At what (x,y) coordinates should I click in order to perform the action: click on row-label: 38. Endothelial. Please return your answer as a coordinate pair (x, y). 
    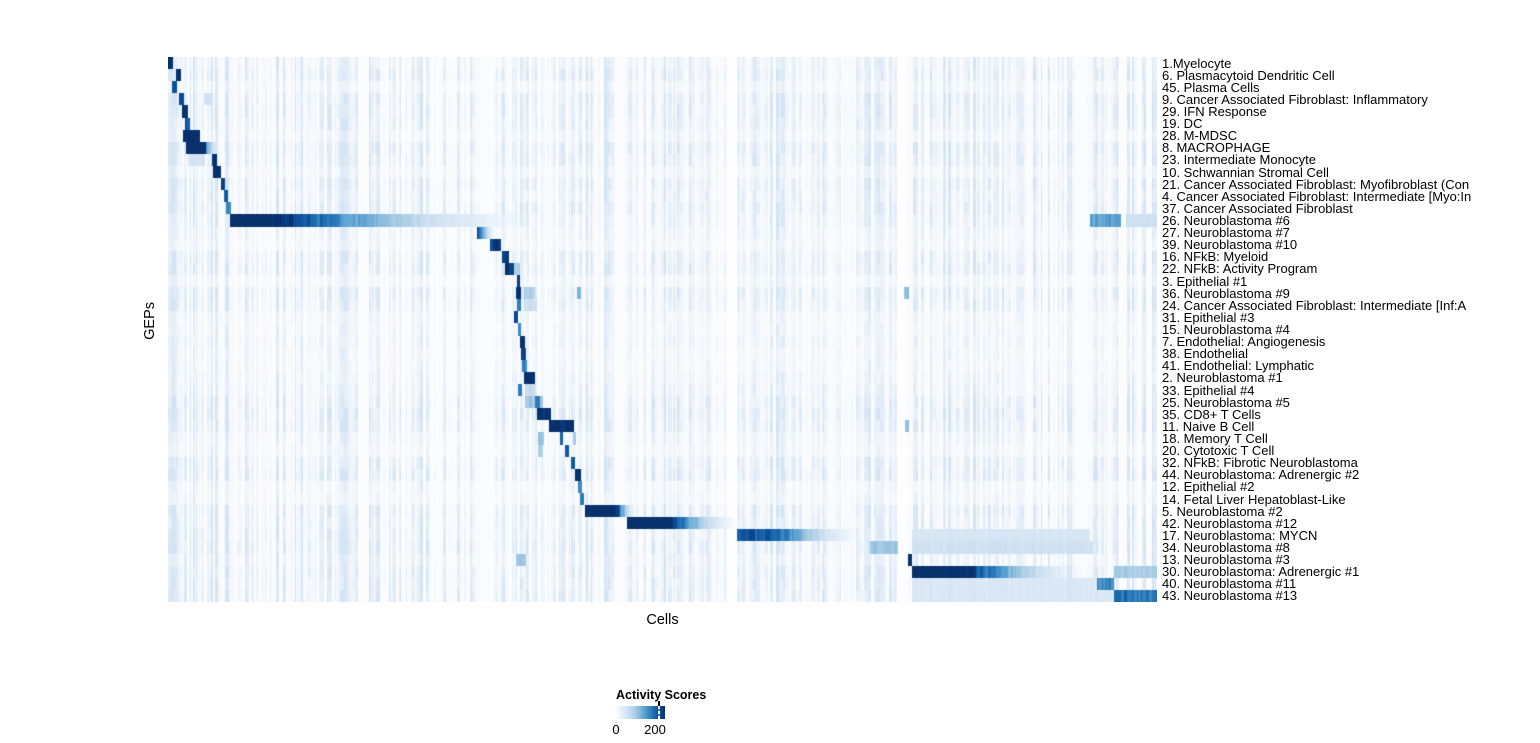
    Looking at the image, I should click on (1205, 354).